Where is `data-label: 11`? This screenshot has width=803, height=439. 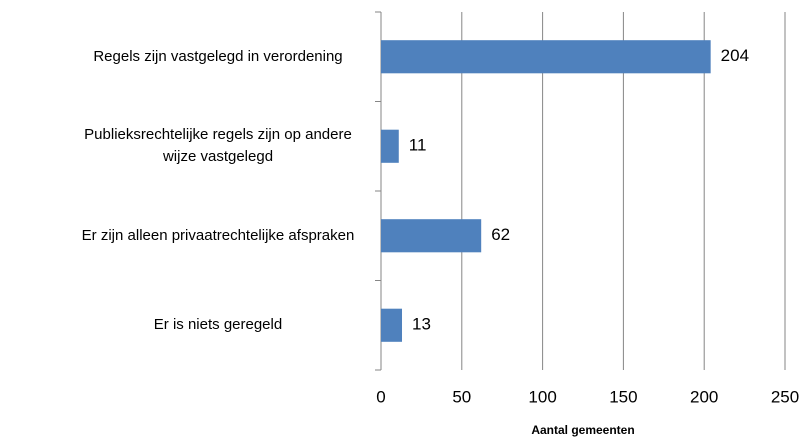 data-label: 11 is located at coordinates (418, 145).